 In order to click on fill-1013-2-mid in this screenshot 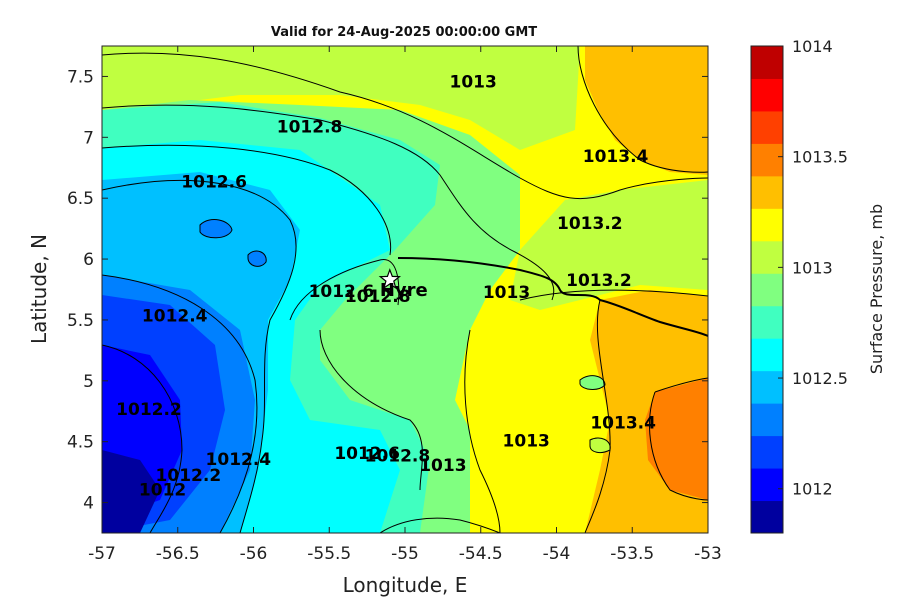, I will do `click(609, 245)`.